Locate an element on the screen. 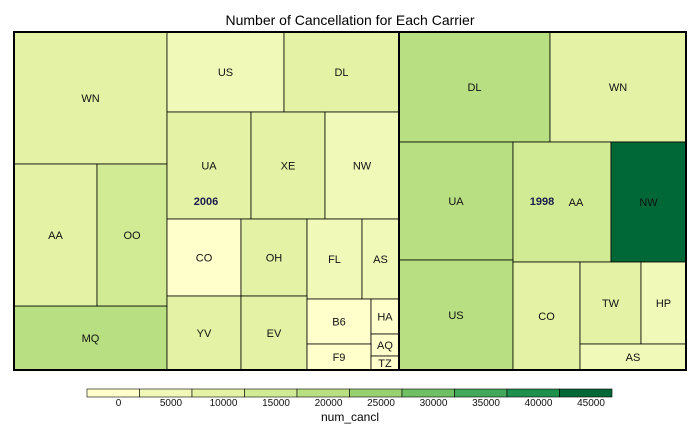 The height and width of the screenshot is (432, 700). tile-label-2006-aa: AA is located at coordinates (55, 236).